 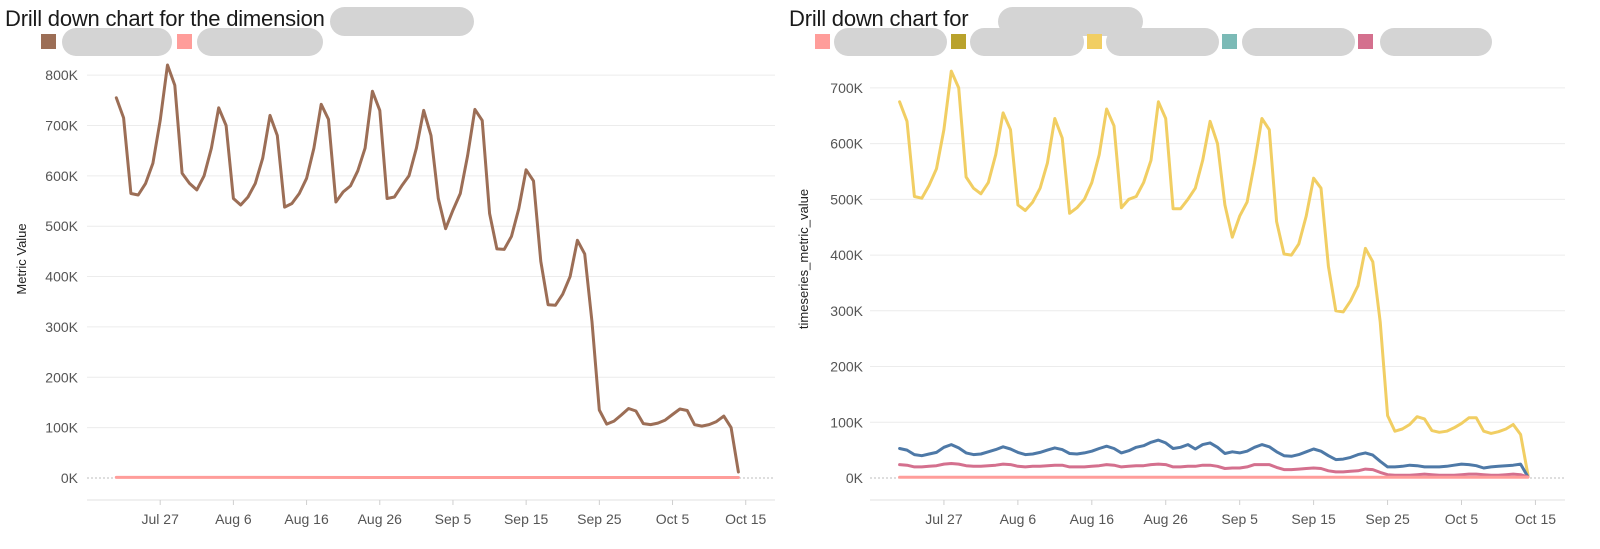 What do you see at coordinates (165, 18) in the screenshot?
I see `chart-title: Drill down chart for the dimension` at bounding box center [165, 18].